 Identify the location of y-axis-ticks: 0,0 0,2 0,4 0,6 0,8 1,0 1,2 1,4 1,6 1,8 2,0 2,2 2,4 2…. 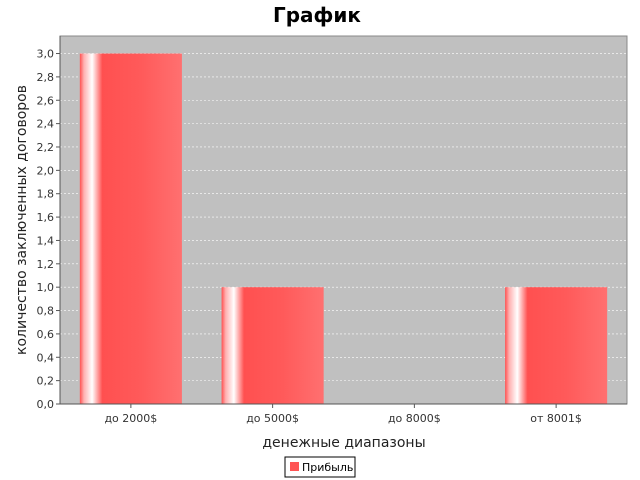
(48, 229).